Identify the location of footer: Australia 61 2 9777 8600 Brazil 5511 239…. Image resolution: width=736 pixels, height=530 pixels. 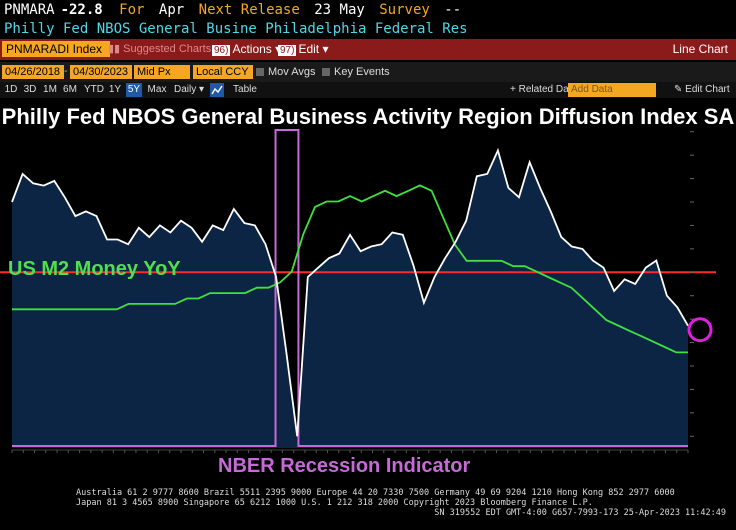
(368, 508).